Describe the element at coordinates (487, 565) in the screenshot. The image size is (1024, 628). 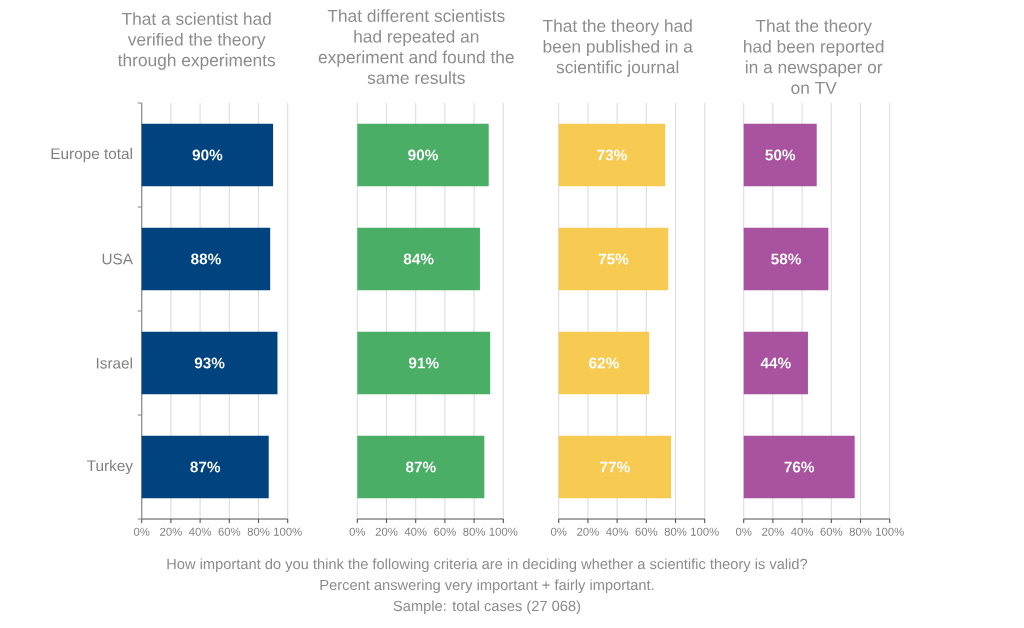
I see `text: How important do you think the following criteria are in deciding whether a scientific theory is valid?` at that location.